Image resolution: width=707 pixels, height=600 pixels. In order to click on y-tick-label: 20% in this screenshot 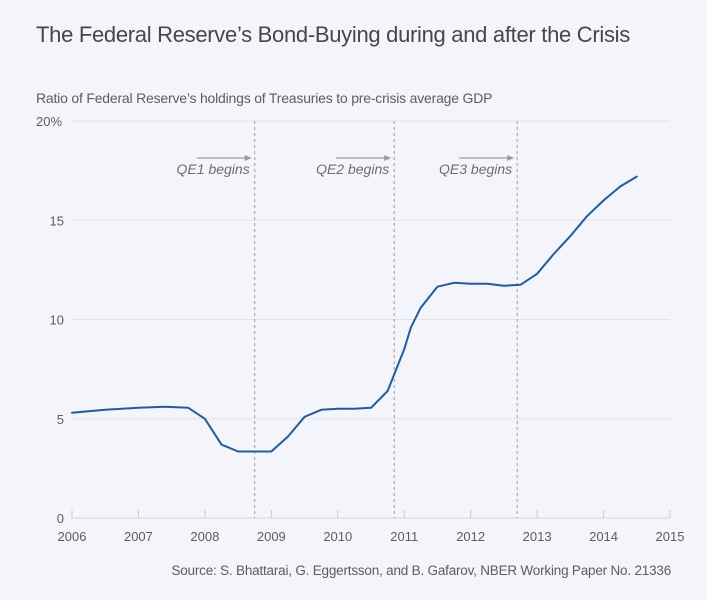, I will do `click(49, 121)`.